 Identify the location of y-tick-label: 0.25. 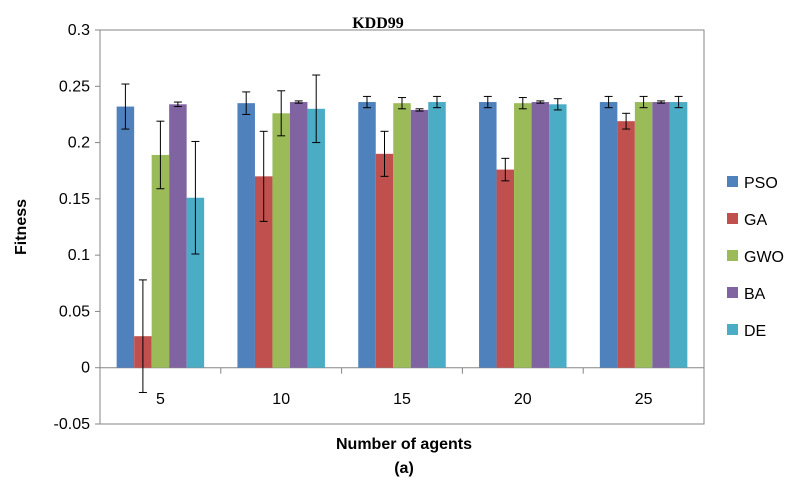
(74, 86).